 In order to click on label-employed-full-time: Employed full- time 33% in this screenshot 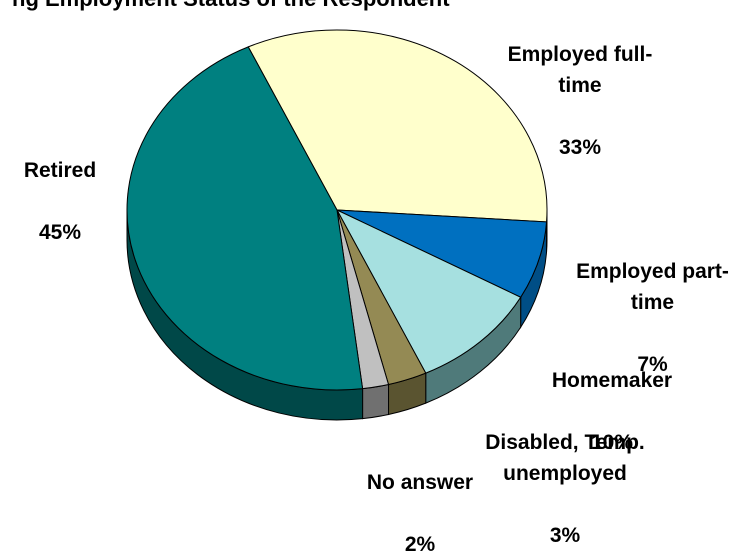, I will do `click(580, 85)`.